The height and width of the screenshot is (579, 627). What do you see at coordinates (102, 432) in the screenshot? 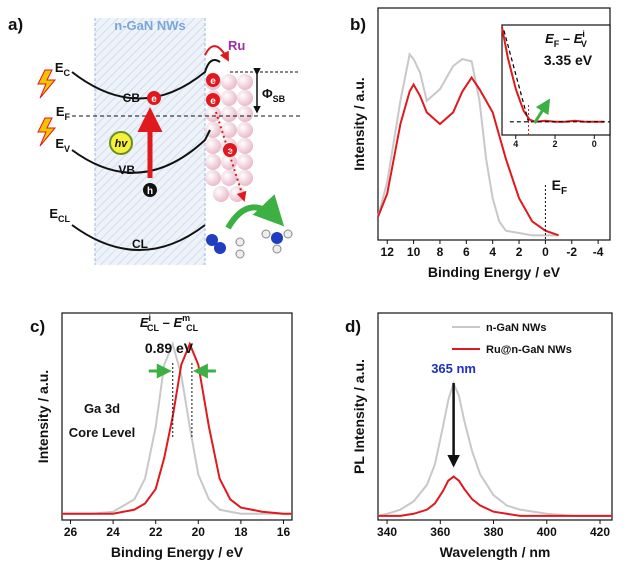
I see `note-label: Core Level` at bounding box center [102, 432].